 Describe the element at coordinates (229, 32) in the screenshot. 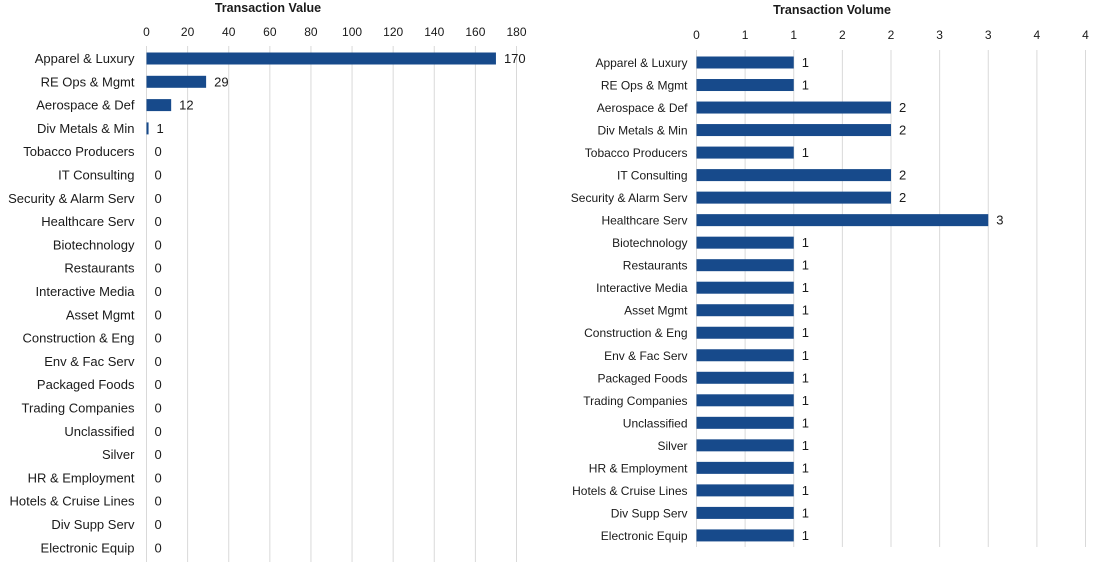

I see `x-tick-label: 40` at that location.